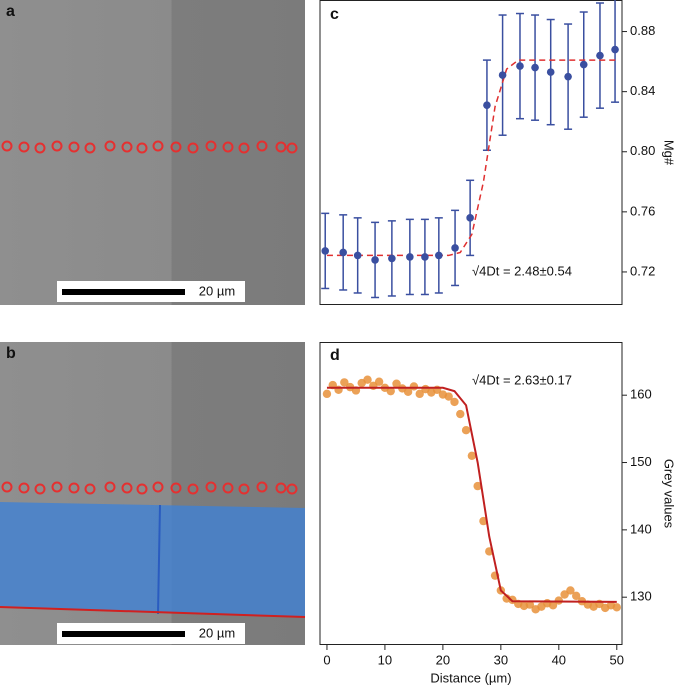  I want to click on y-tick-label: 0.76, so click(642, 210).